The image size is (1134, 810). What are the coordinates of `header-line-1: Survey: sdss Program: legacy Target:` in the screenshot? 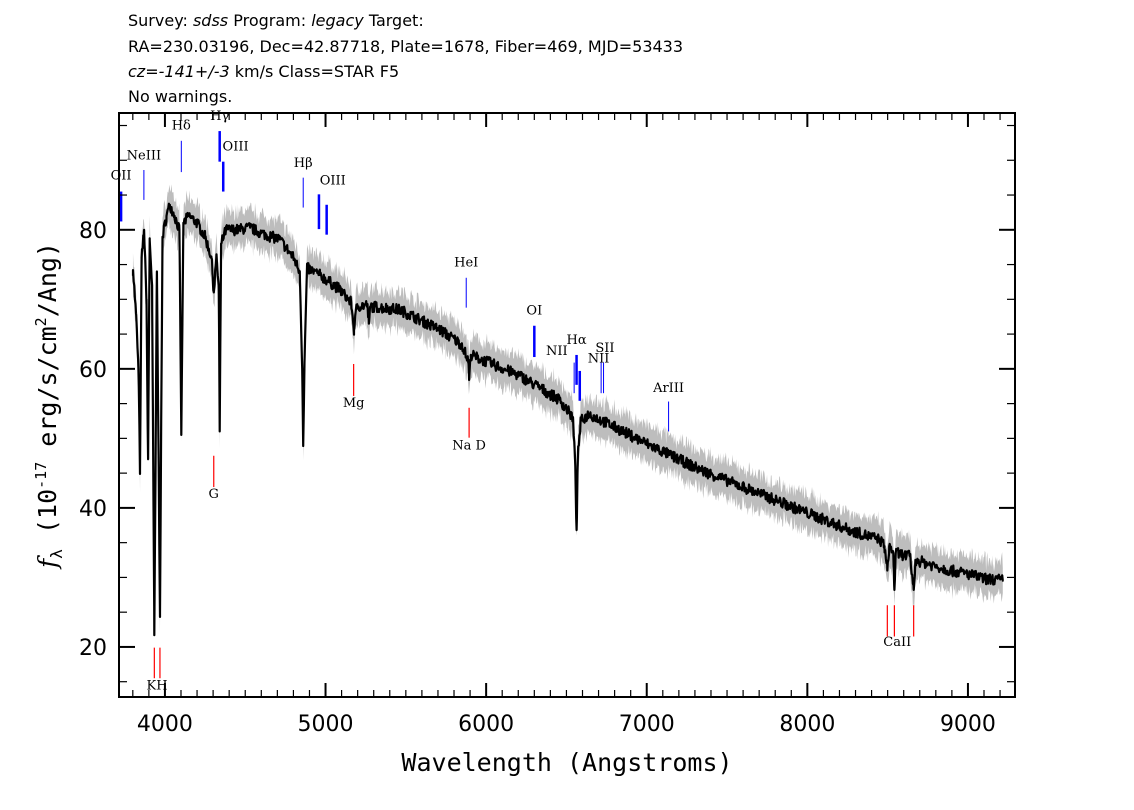 It's located at (276, 21).